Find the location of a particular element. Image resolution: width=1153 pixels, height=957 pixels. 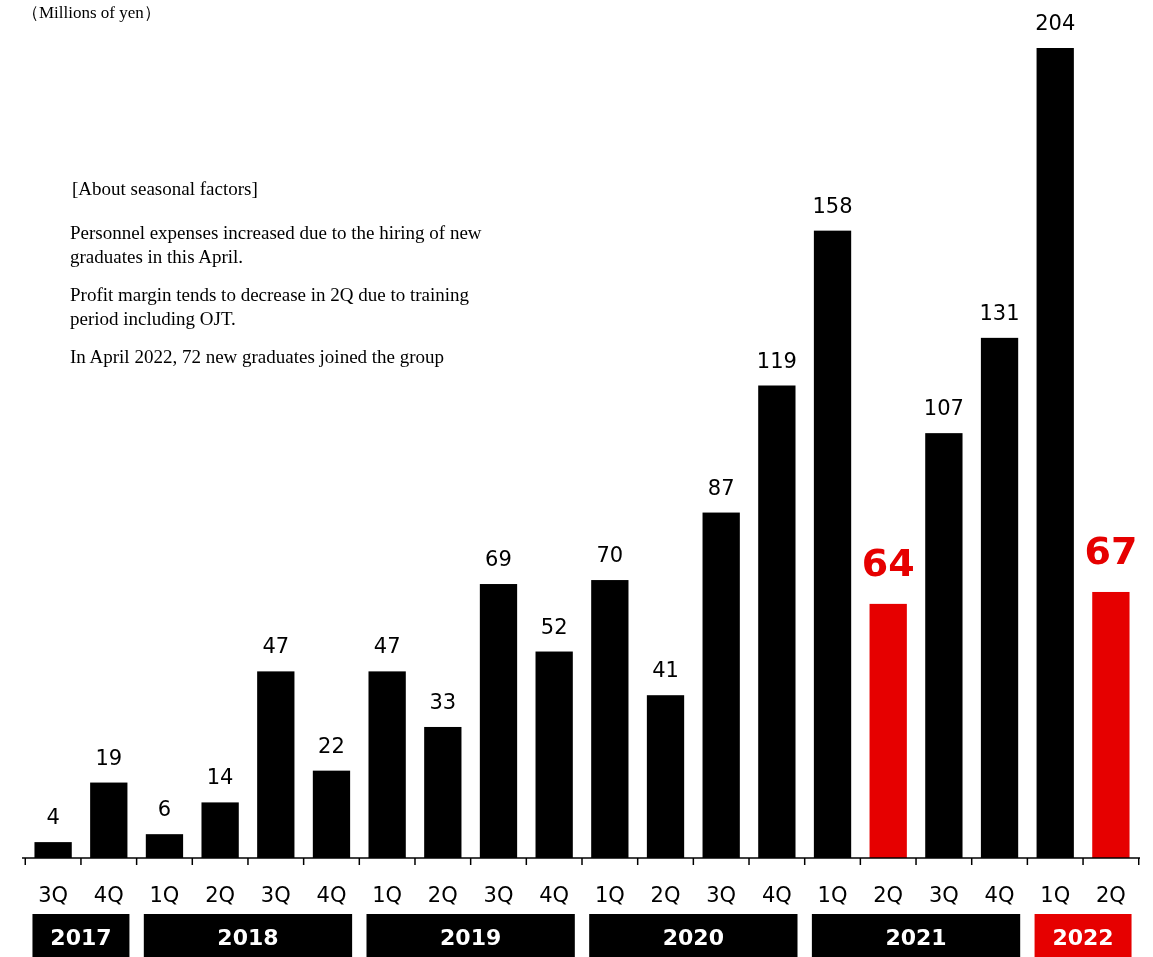

text: 2021 is located at coordinates (916, 937).